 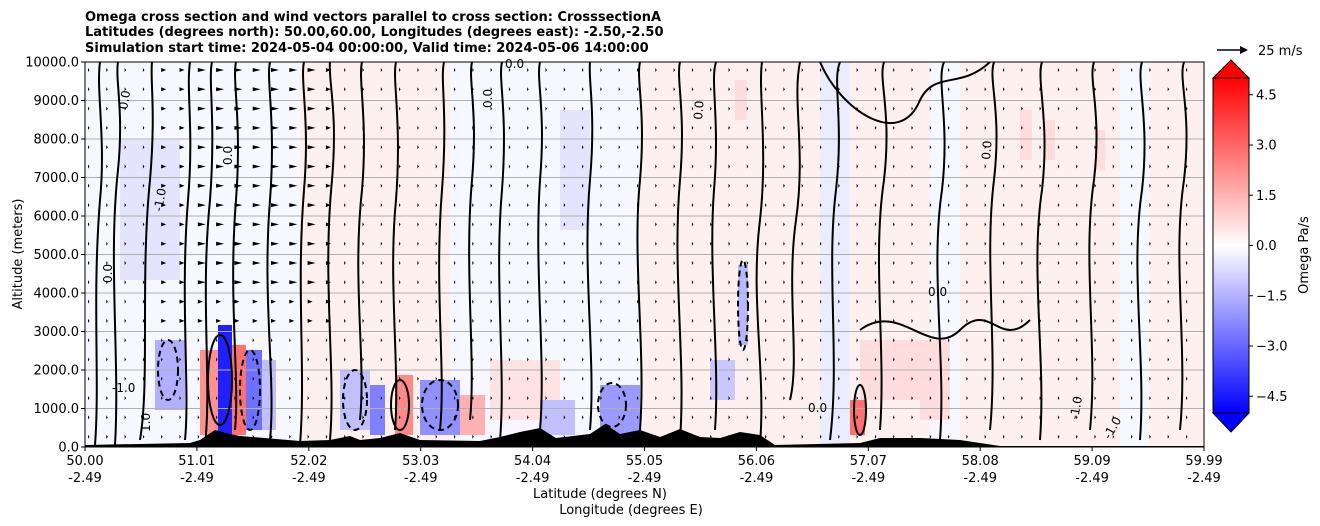 I want to click on colorbar-tick-label: −3.0, so click(x=1272, y=347).